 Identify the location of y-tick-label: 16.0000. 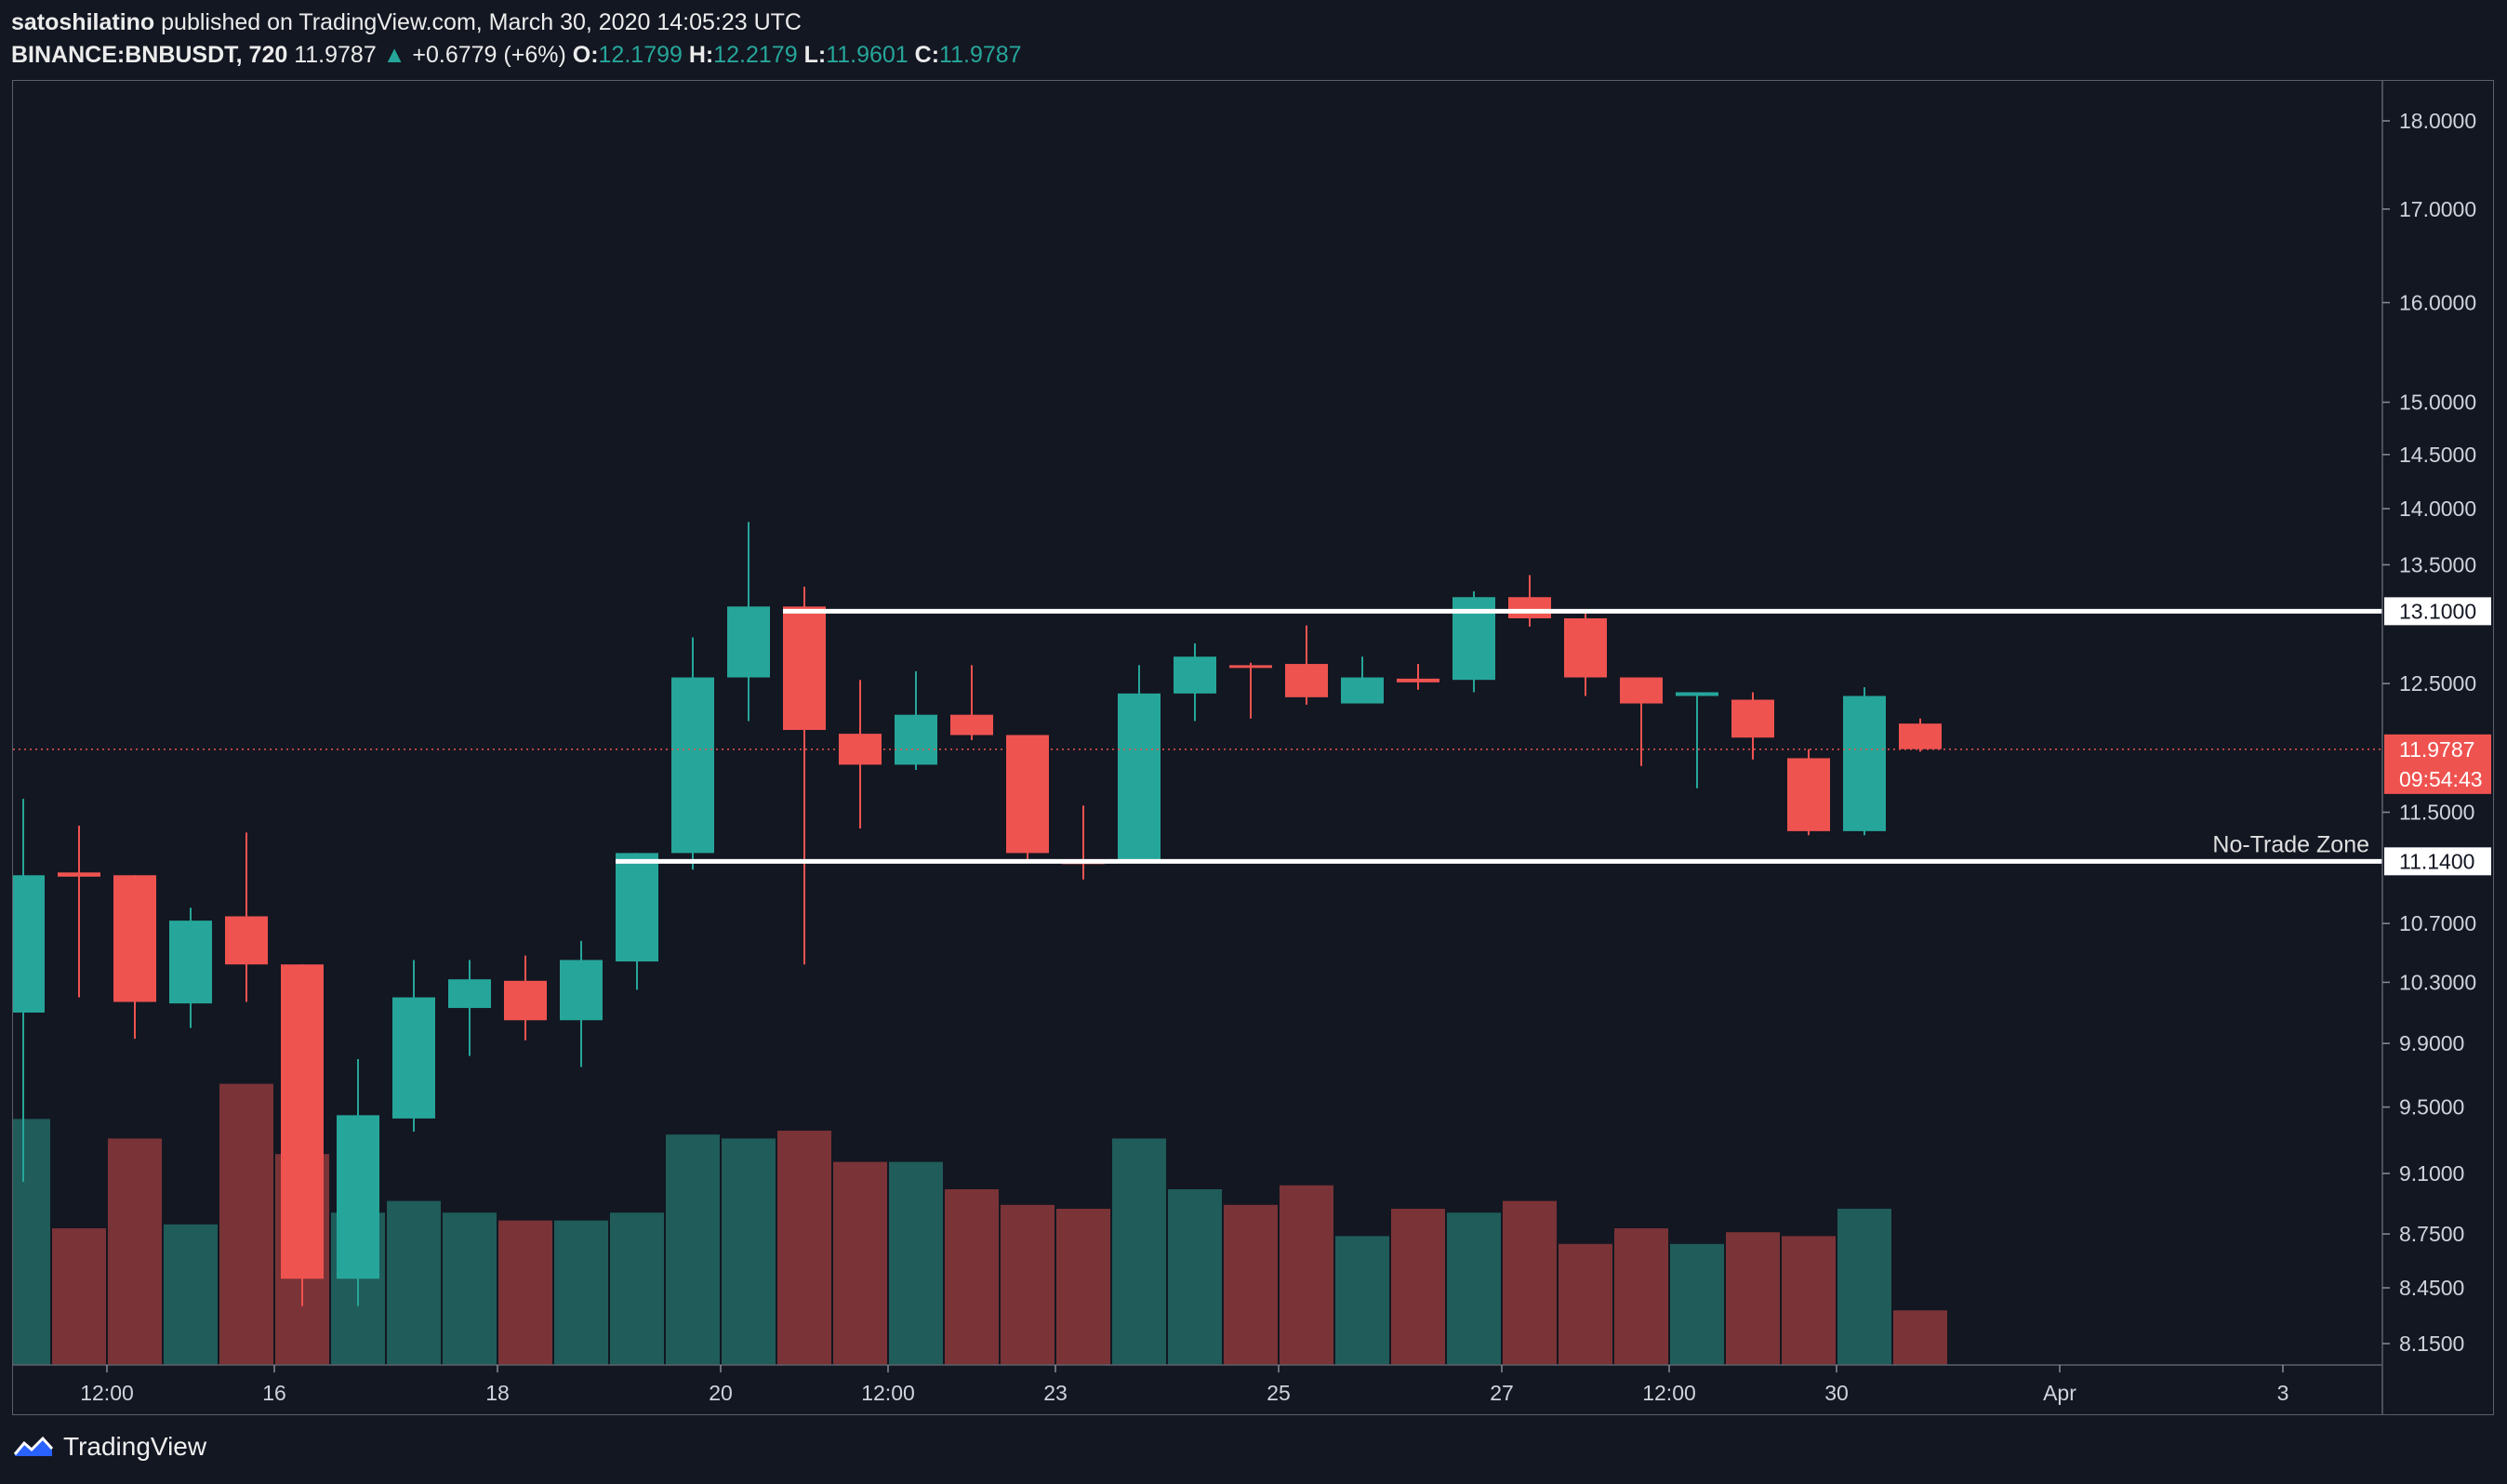
(2437, 302).